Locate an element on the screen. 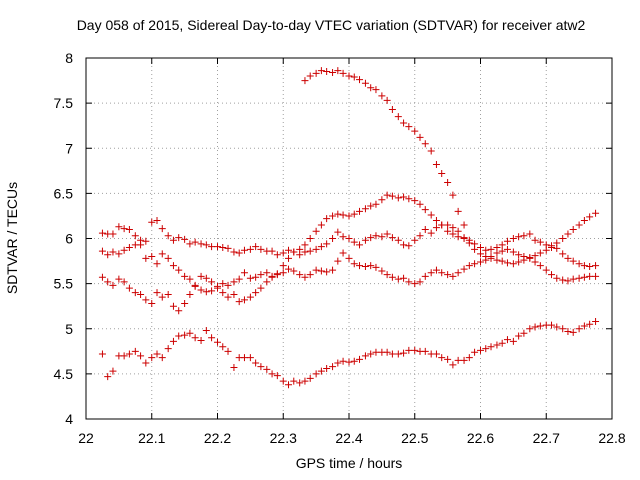 This screenshot has height=480, width=640. x-tick-label: 22.7 is located at coordinates (546, 438).